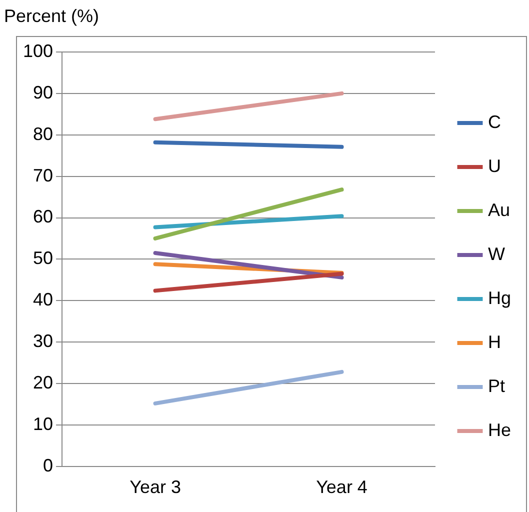 This screenshot has width=529, height=512. I want to click on legend-label: Au, so click(499, 210).